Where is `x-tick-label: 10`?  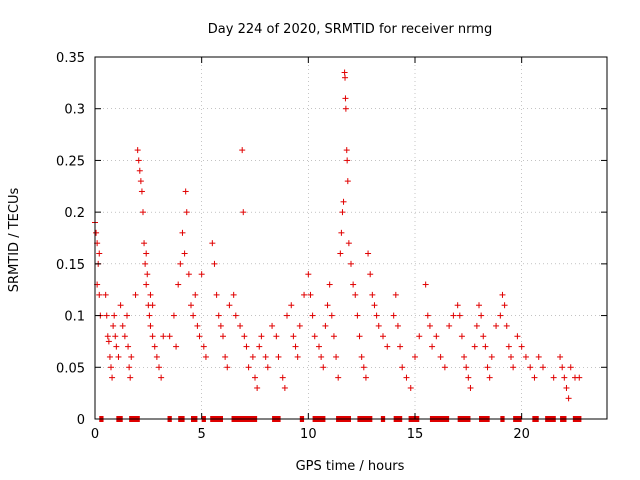 x-tick-label: 10 is located at coordinates (308, 434).